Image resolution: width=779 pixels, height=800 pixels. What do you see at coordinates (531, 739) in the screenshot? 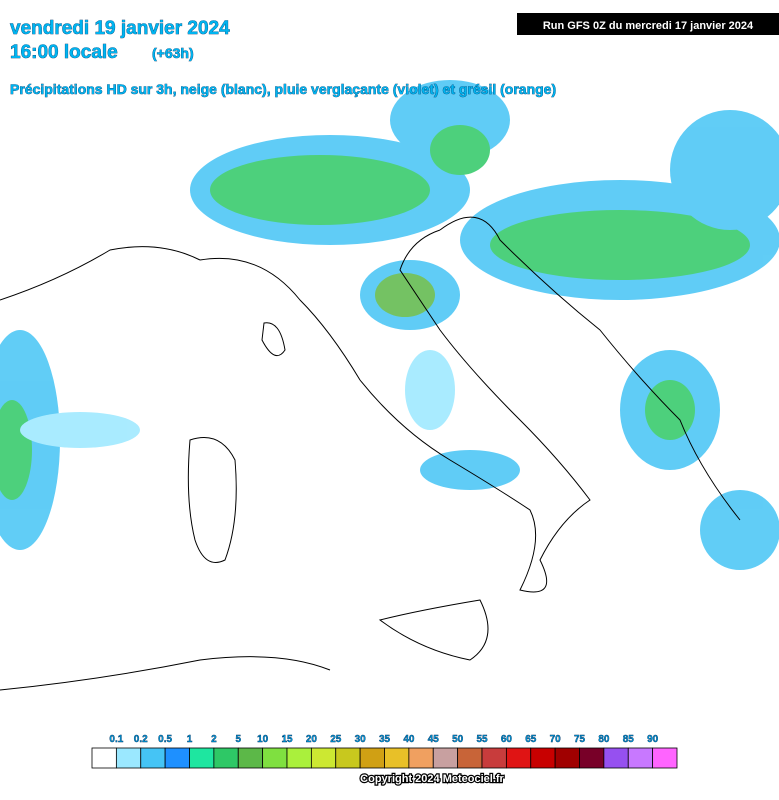
I see `legend-label: 65` at bounding box center [531, 739].